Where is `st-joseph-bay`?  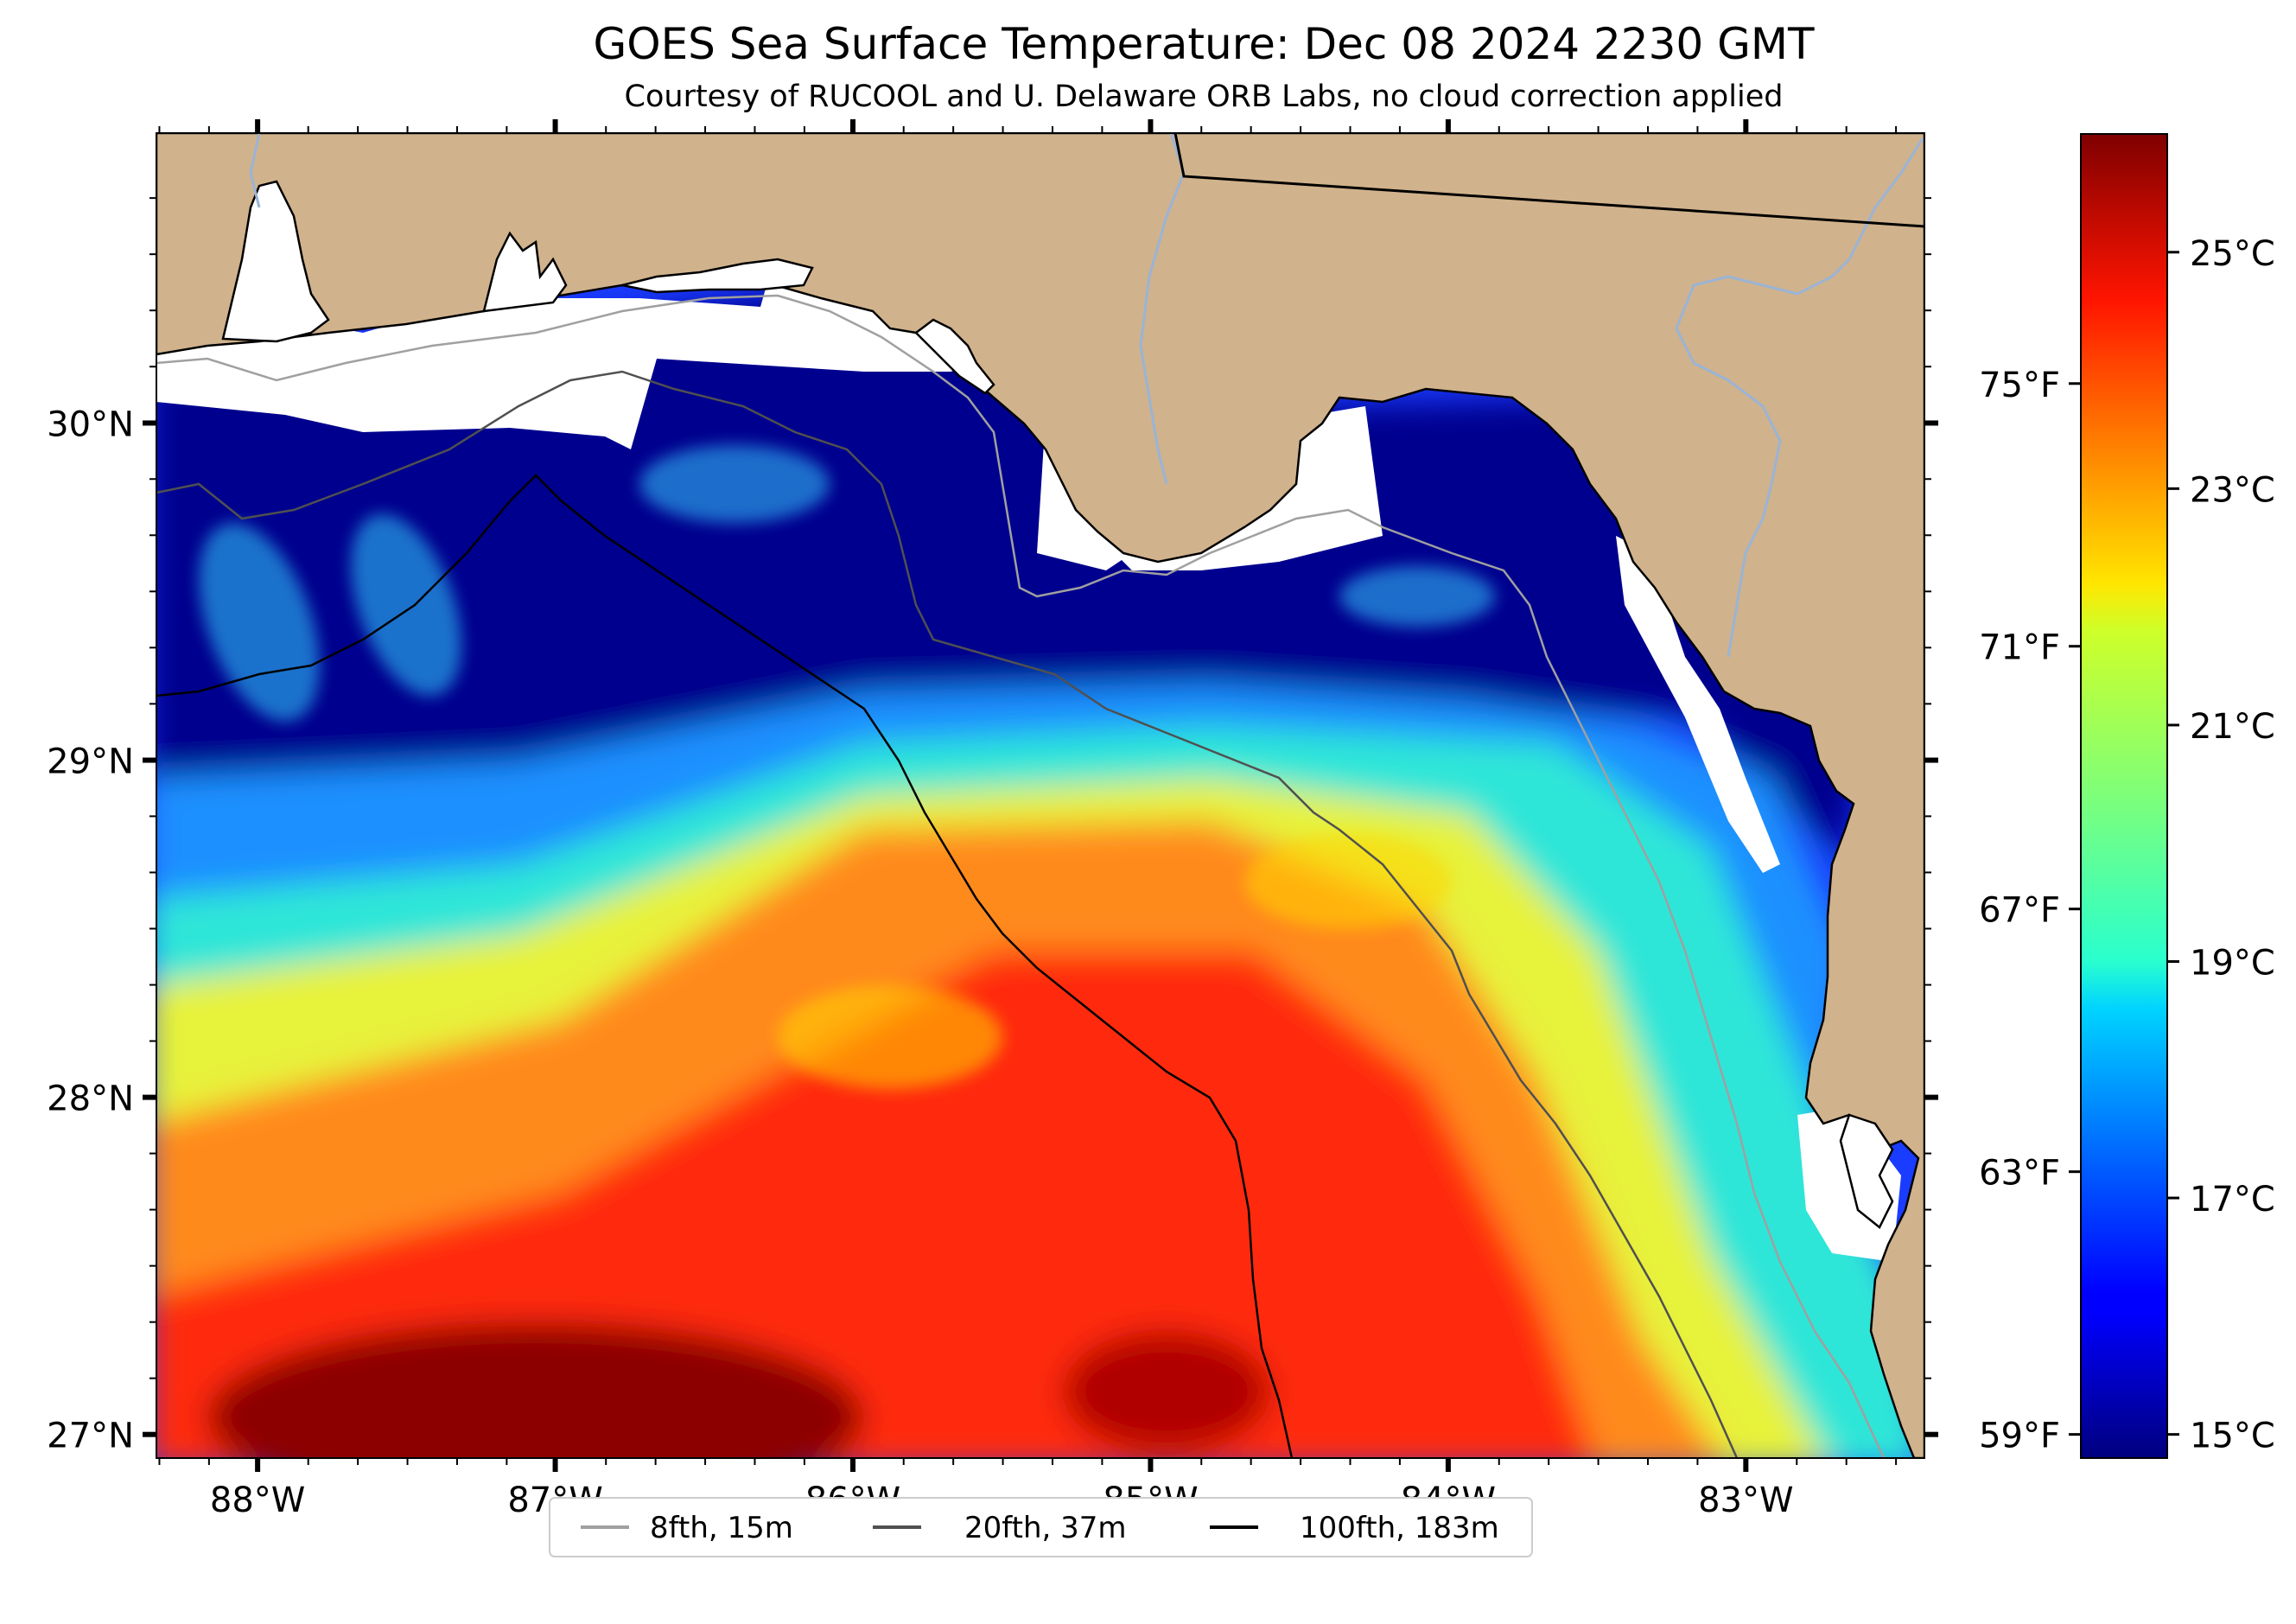 st-joseph-bay is located at coordinates (954, 356).